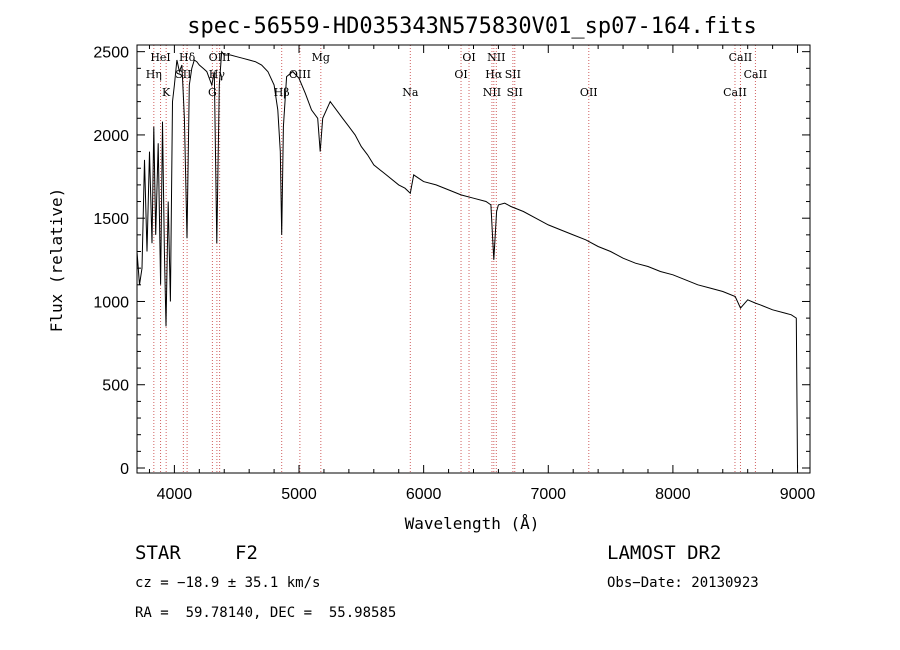  Describe the element at coordinates (410, 92) in the screenshot. I see `marker-label: Na` at that location.